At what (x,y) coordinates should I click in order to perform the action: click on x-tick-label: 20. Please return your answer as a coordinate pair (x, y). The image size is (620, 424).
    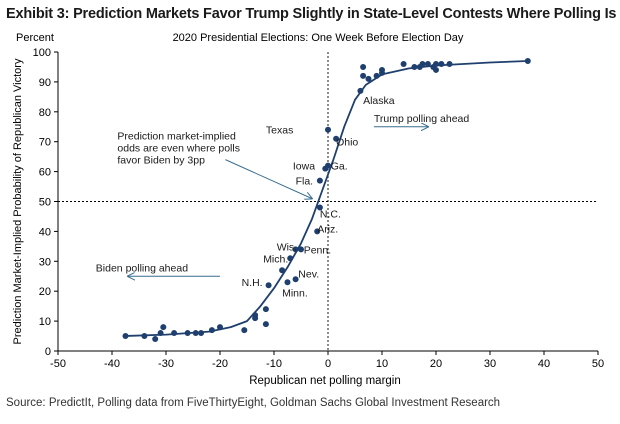
    Looking at the image, I should click on (436, 364).